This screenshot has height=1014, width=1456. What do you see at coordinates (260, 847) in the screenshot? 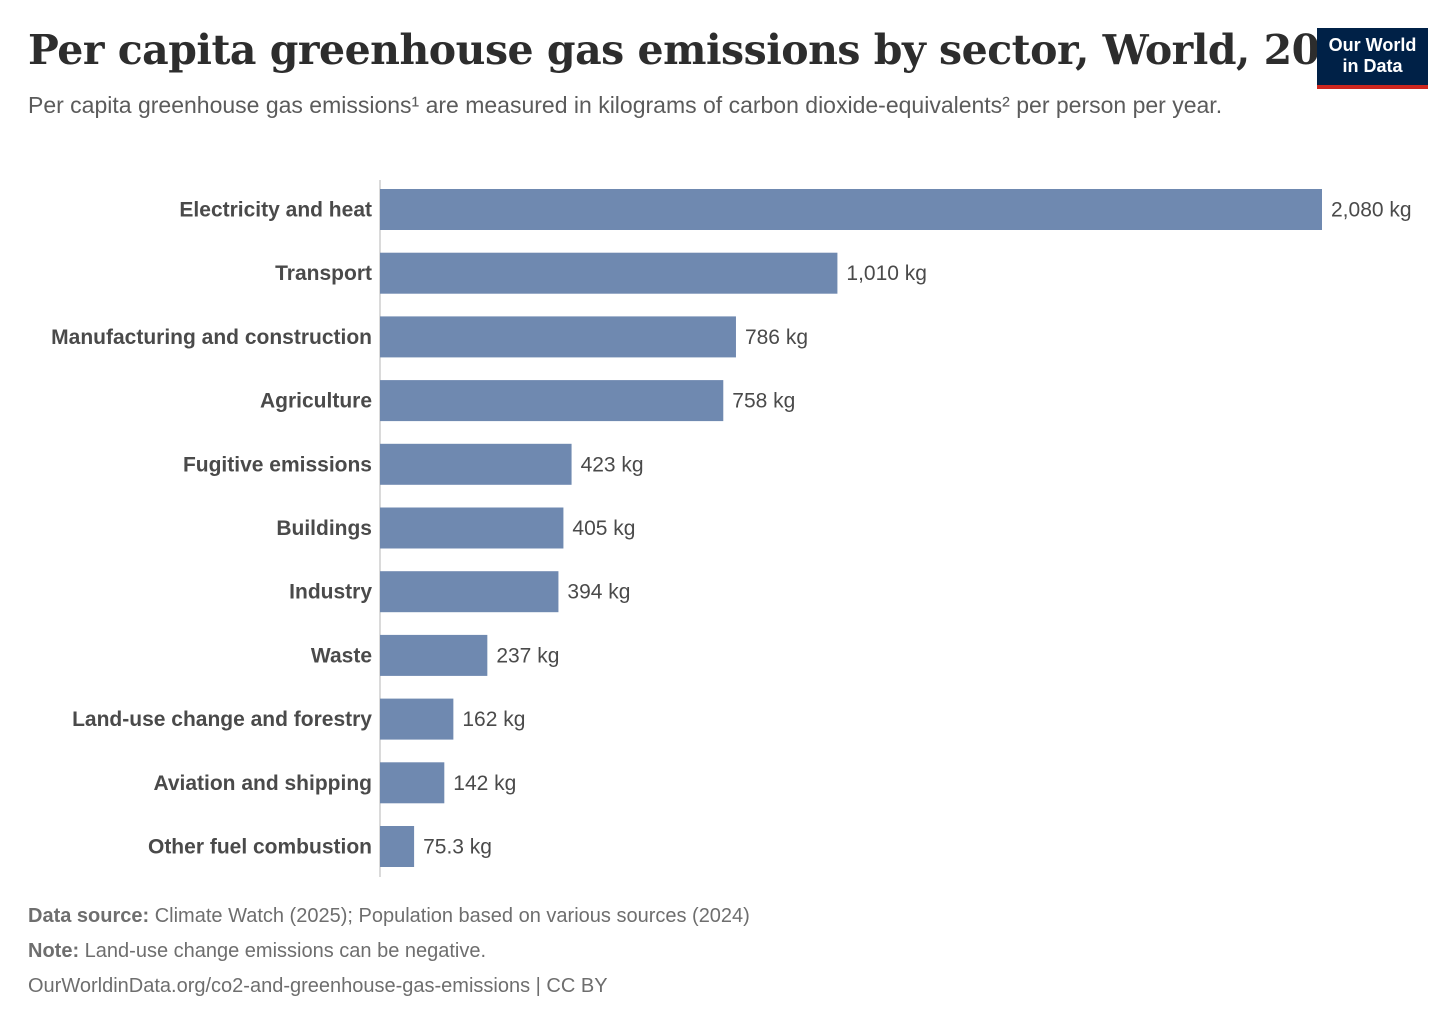
I see `category-label: Other fuel combustion` at bounding box center [260, 847].